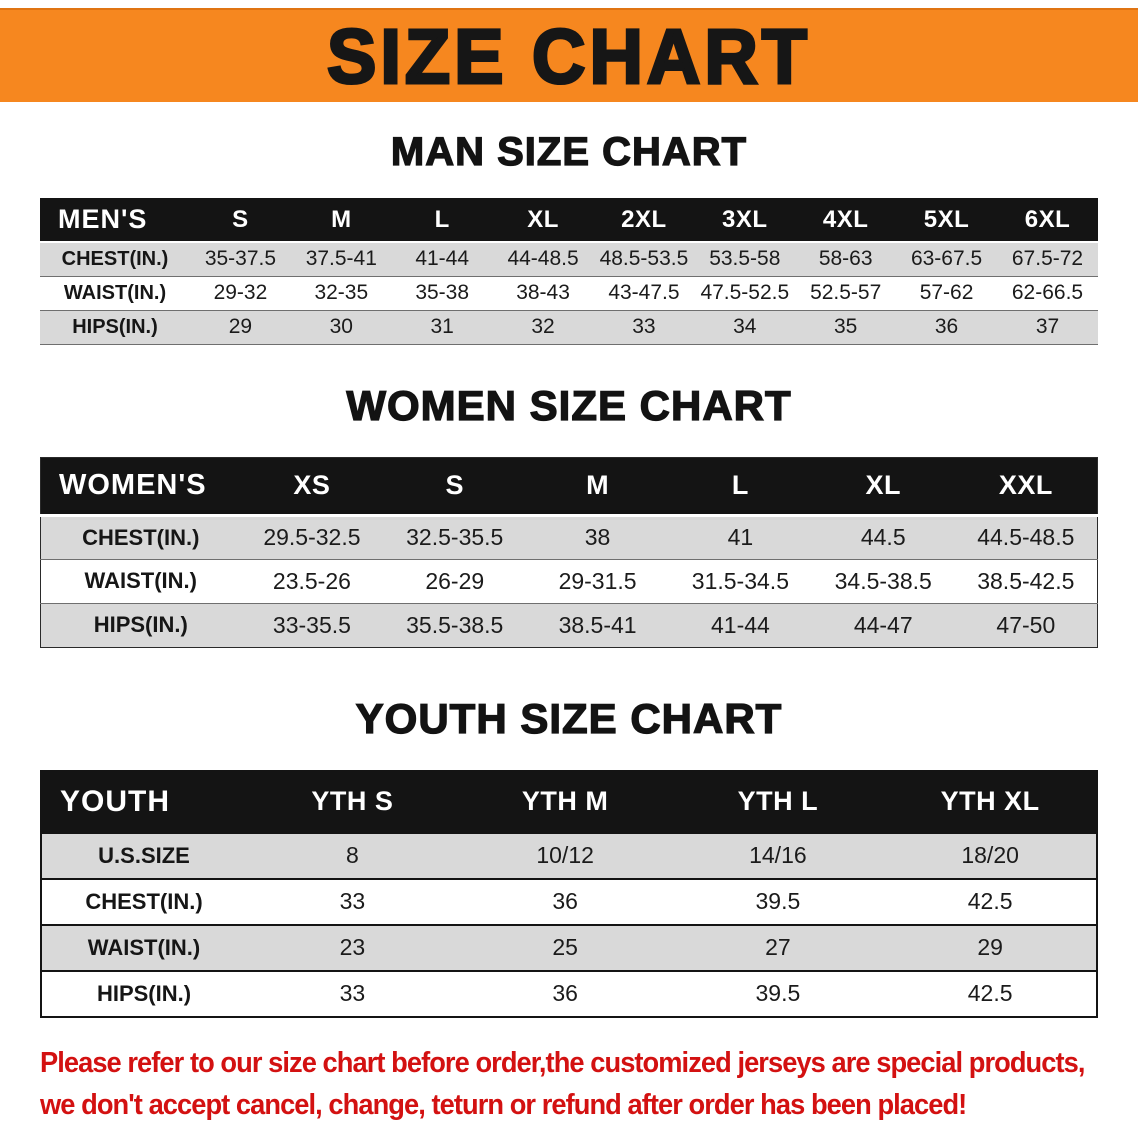 This screenshot has width=1138, height=1140. I want to click on size-value-cell: 32-35, so click(341, 292).